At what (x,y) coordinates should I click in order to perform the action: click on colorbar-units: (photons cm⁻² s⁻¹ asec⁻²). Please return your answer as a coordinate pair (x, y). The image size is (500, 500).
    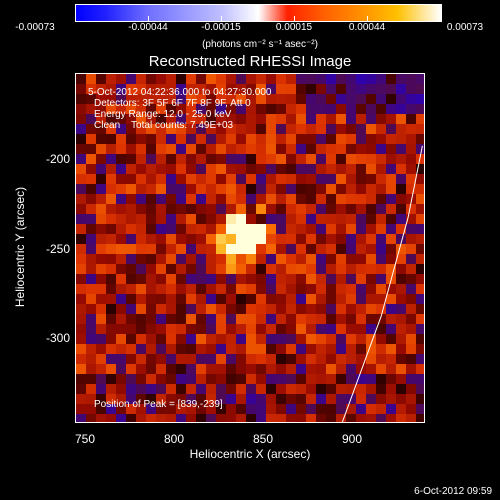
    Looking at the image, I should click on (260, 44).